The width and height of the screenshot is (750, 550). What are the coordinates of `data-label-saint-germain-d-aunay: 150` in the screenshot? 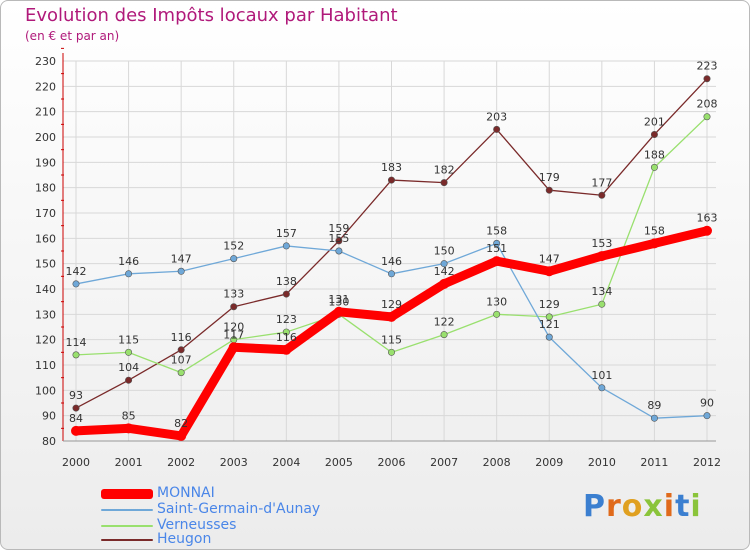 It's located at (444, 251).